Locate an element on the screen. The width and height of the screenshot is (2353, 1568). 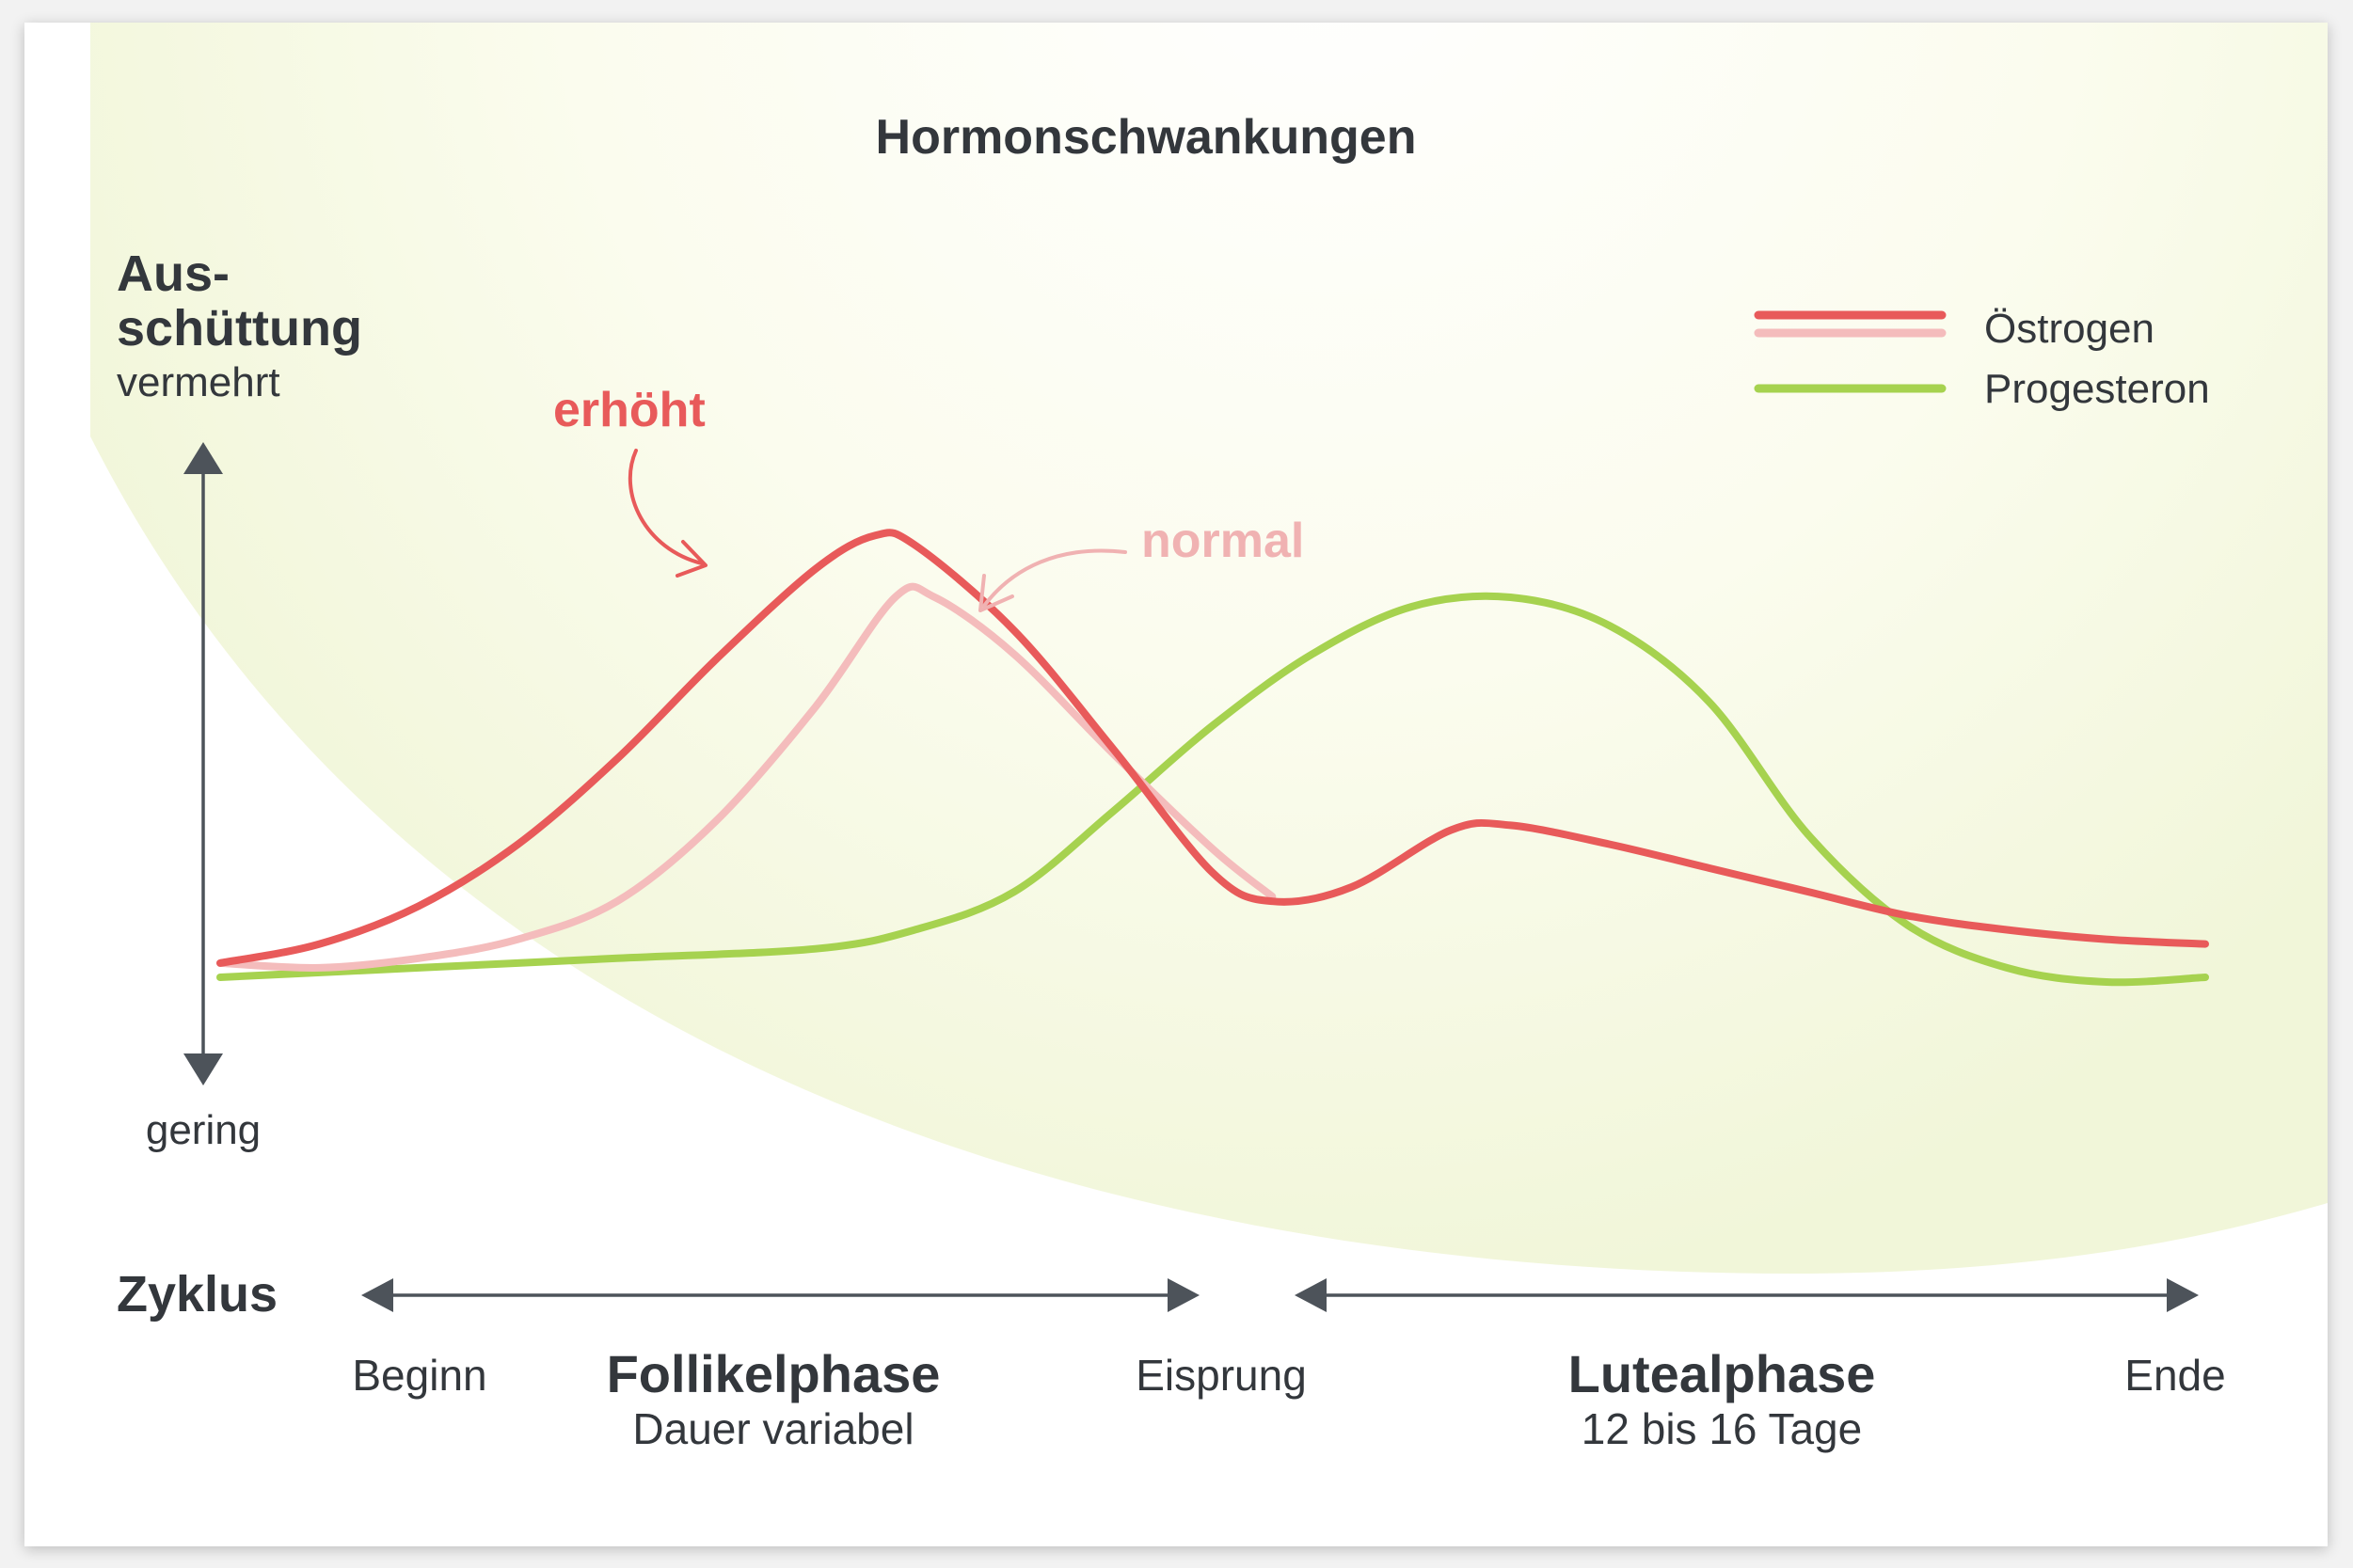
legend-label-progesteron: Progesteron is located at coordinates (2097, 389).